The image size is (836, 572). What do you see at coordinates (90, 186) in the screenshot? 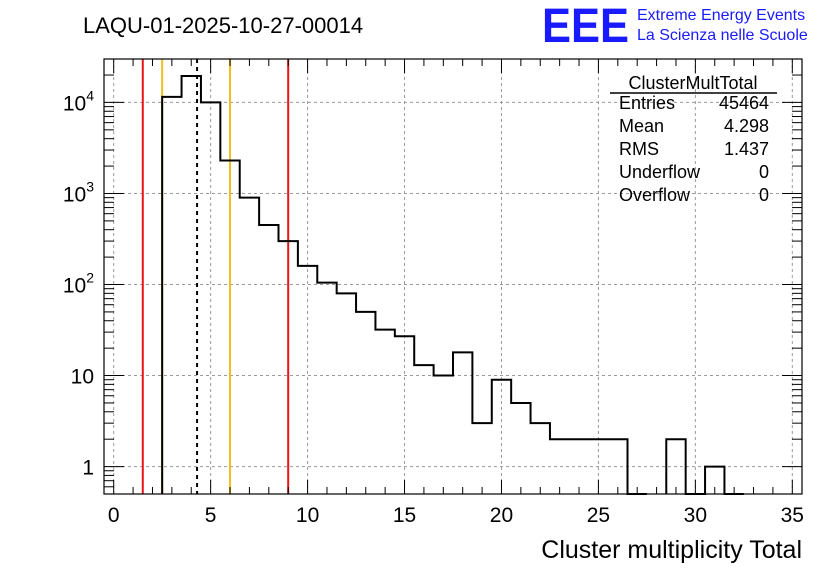
I see `y-tick-exponent: 3` at bounding box center [90, 186].